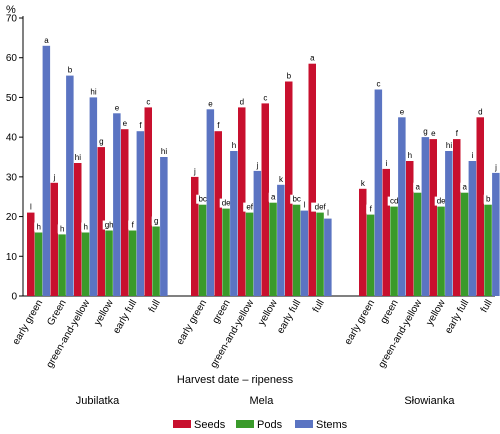 This screenshot has width=500, height=434. I want to click on y-tick-label: 50, so click(12, 98).